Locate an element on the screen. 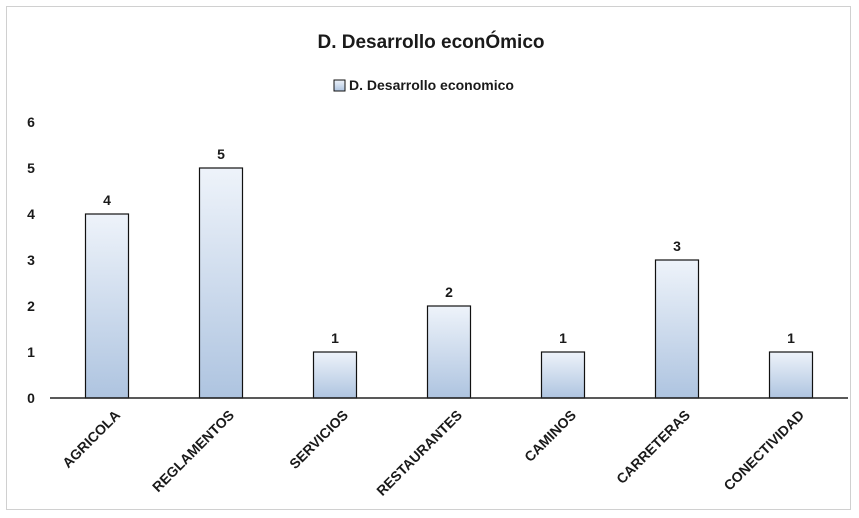 Image resolution: width=859 pixels, height=518 pixels. y-tick-label: 3 is located at coordinates (31, 260).